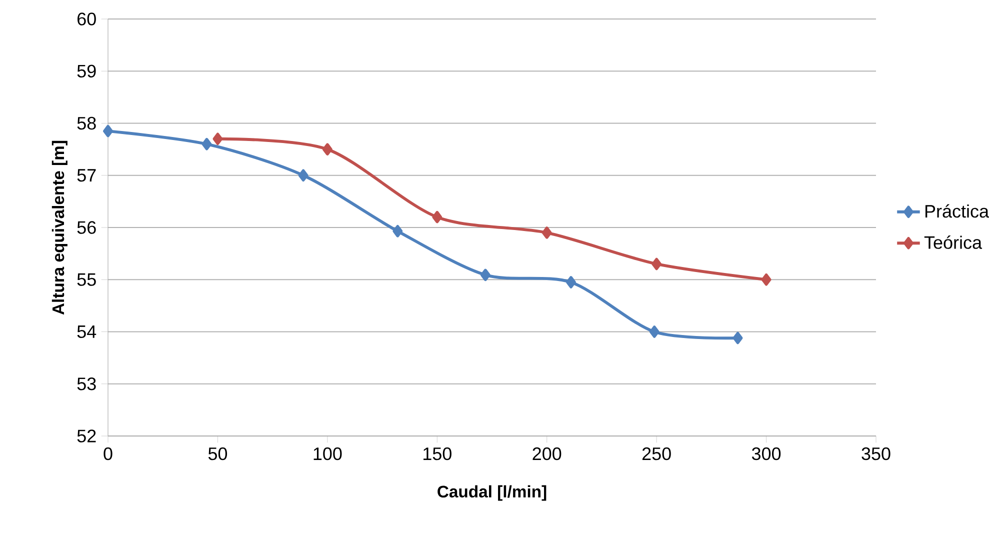  Describe the element at coordinates (766, 453) in the screenshot. I see `x-tick-label: 300` at that location.